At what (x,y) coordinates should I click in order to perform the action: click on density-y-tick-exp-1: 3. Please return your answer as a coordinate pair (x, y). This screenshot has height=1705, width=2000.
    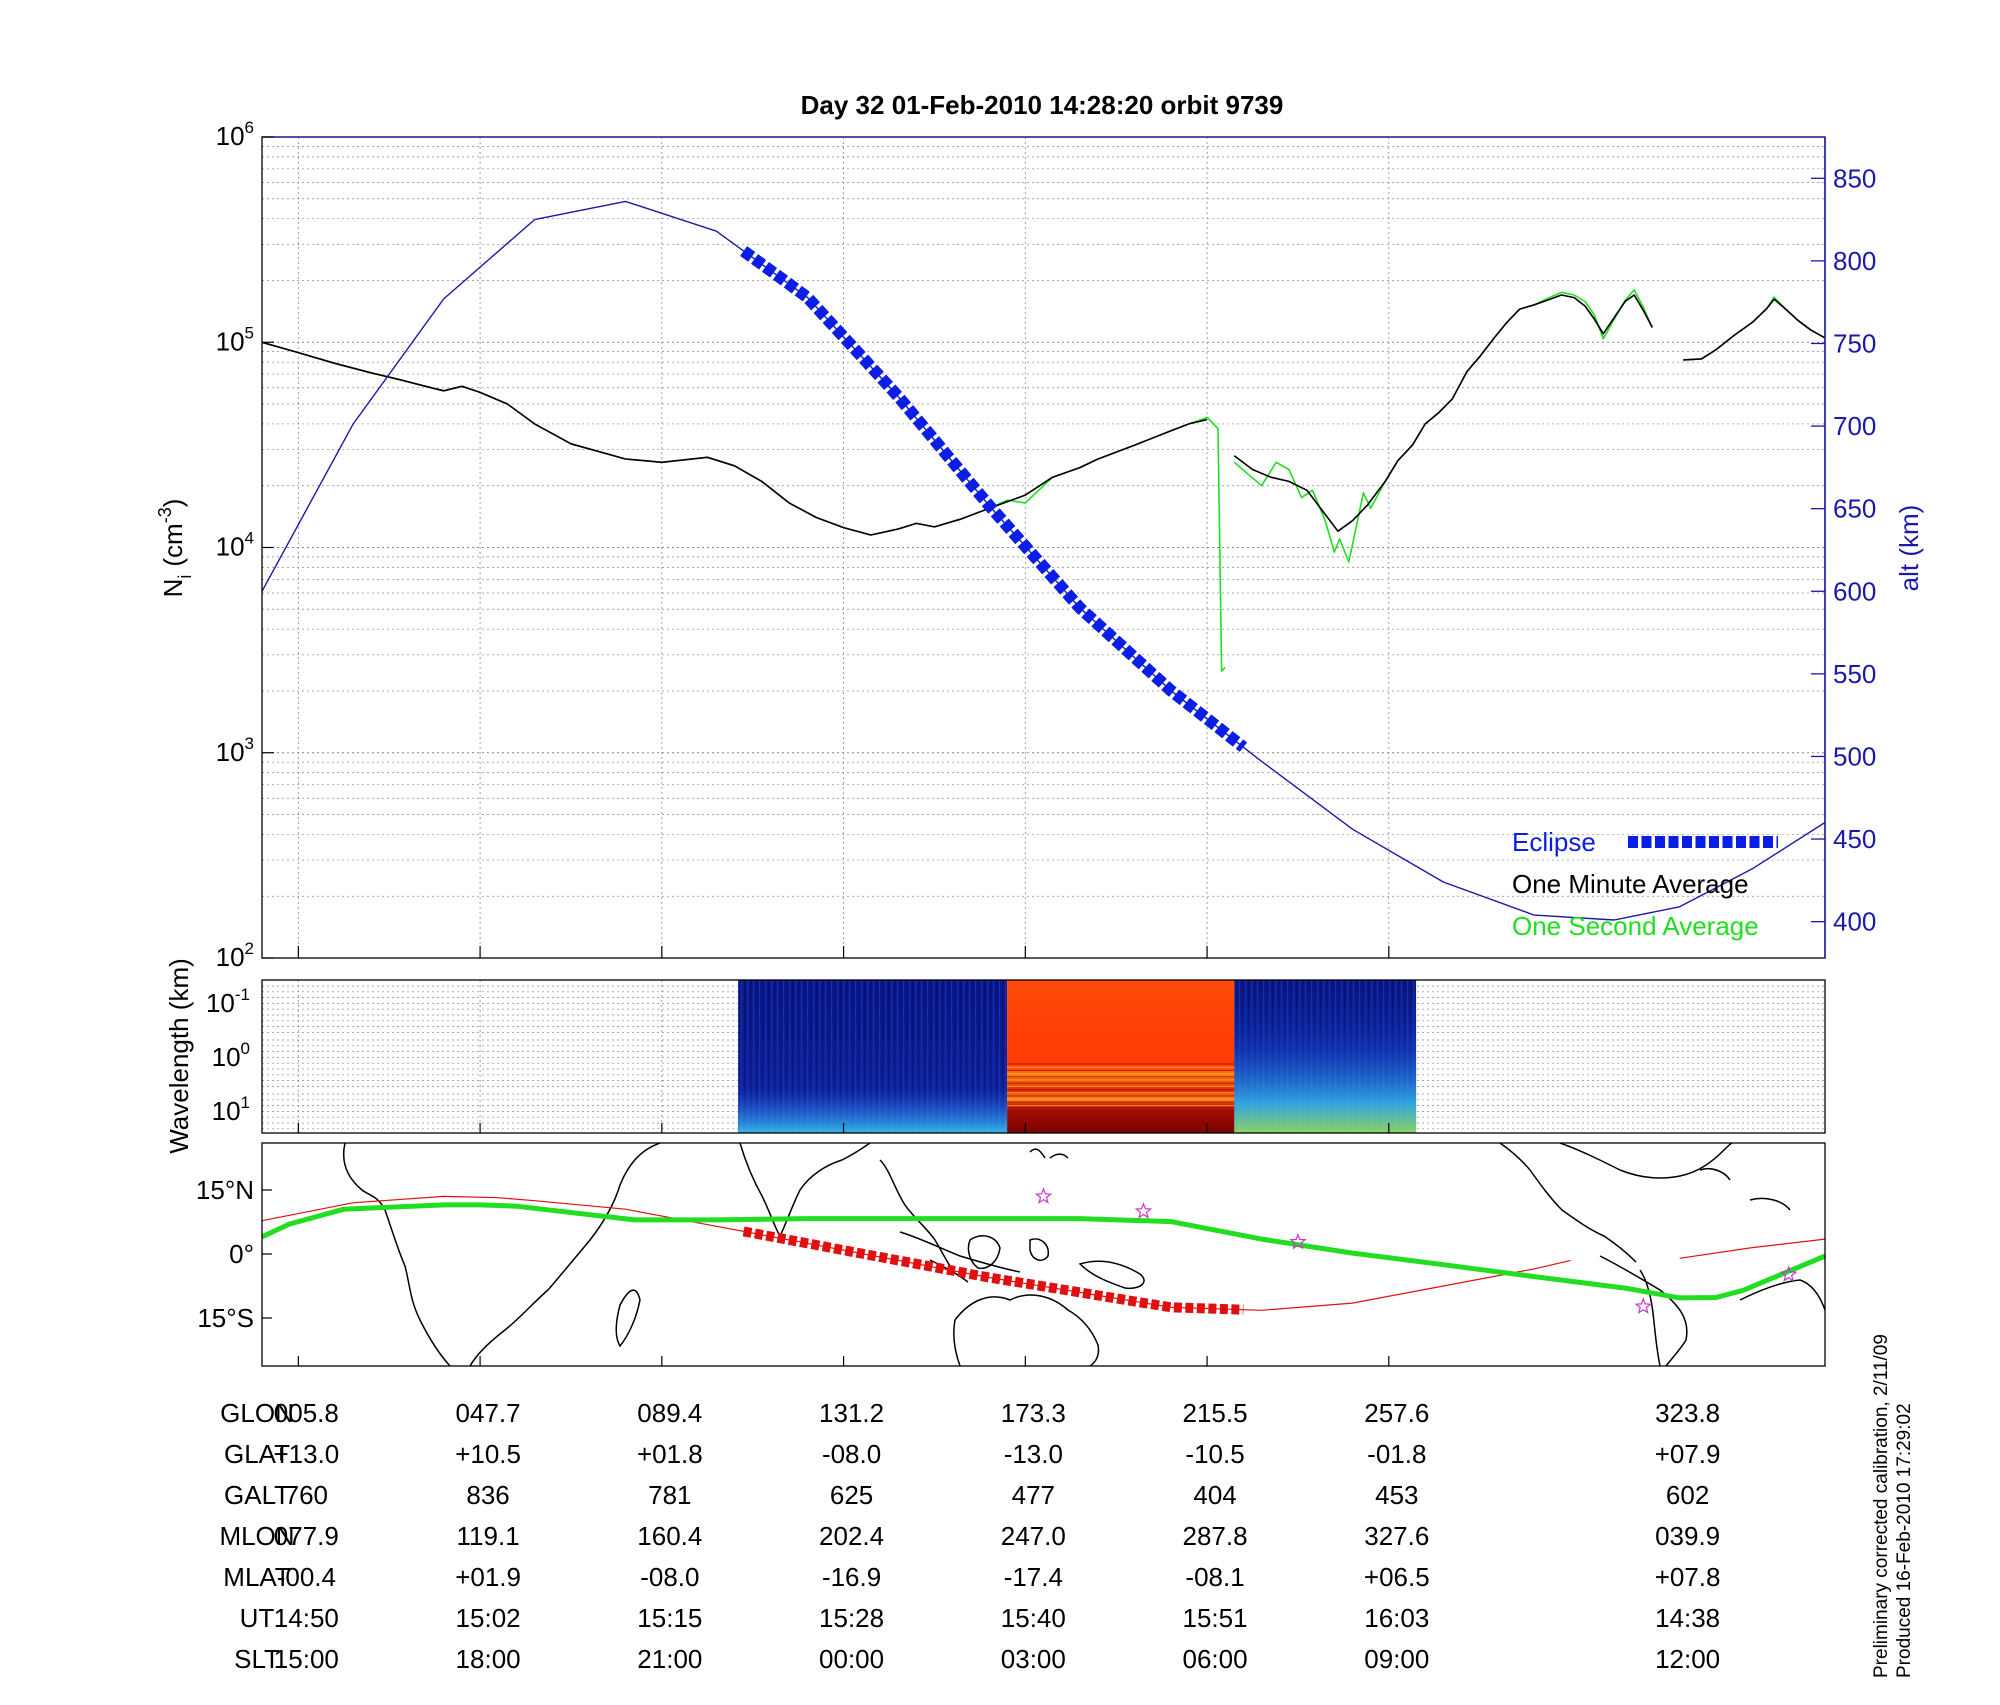
    Looking at the image, I should click on (249, 743).